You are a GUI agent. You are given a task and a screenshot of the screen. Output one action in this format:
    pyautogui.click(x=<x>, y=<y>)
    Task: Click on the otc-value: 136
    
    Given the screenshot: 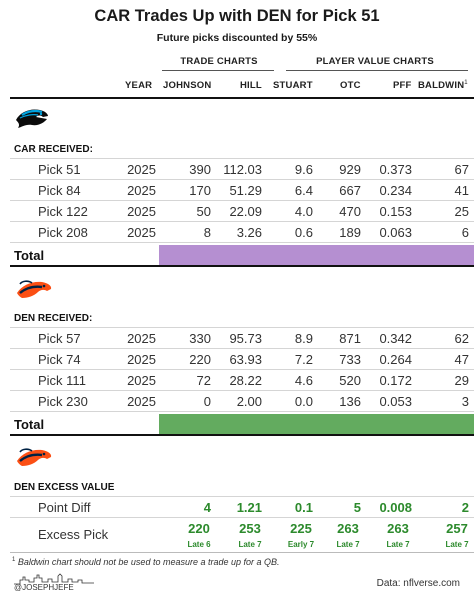 What is the action you would take?
    pyautogui.click(x=350, y=401)
    